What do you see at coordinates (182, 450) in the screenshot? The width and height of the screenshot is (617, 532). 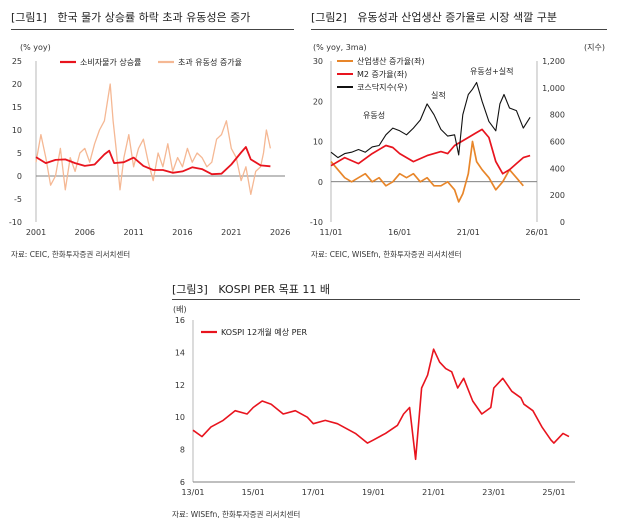 I see `y-tick-label: 8` at bounding box center [182, 450].